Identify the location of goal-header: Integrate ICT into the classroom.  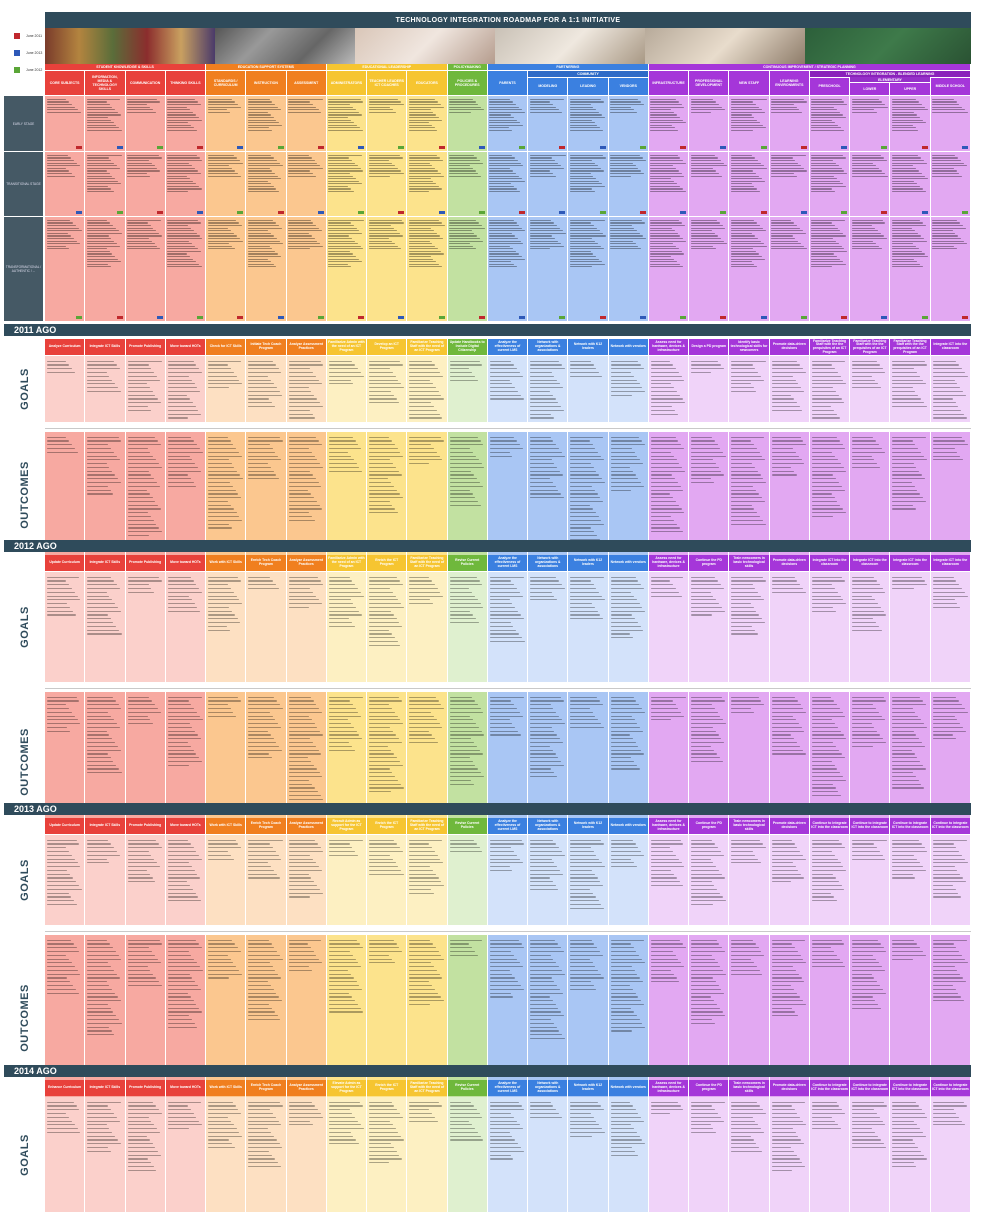
(910, 563).